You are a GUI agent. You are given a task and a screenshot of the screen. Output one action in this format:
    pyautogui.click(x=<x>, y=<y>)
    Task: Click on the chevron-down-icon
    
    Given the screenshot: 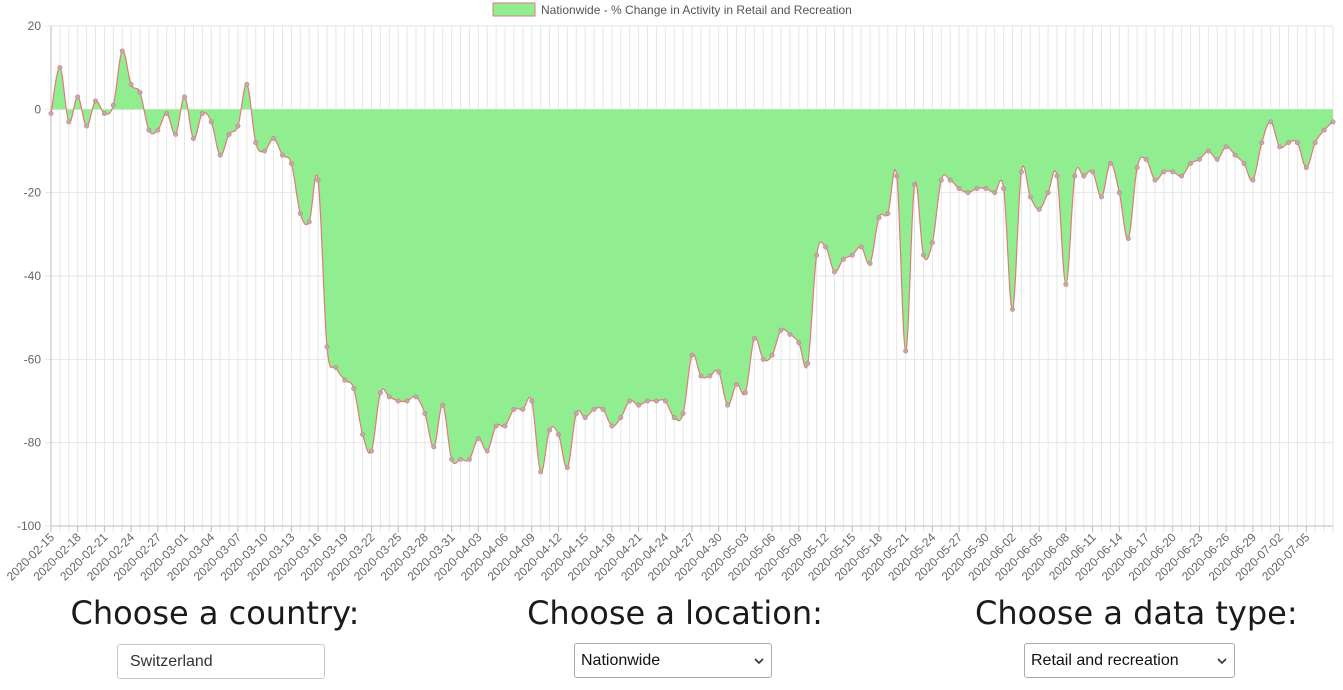 What is the action you would take?
    pyautogui.click(x=1222, y=660)
    